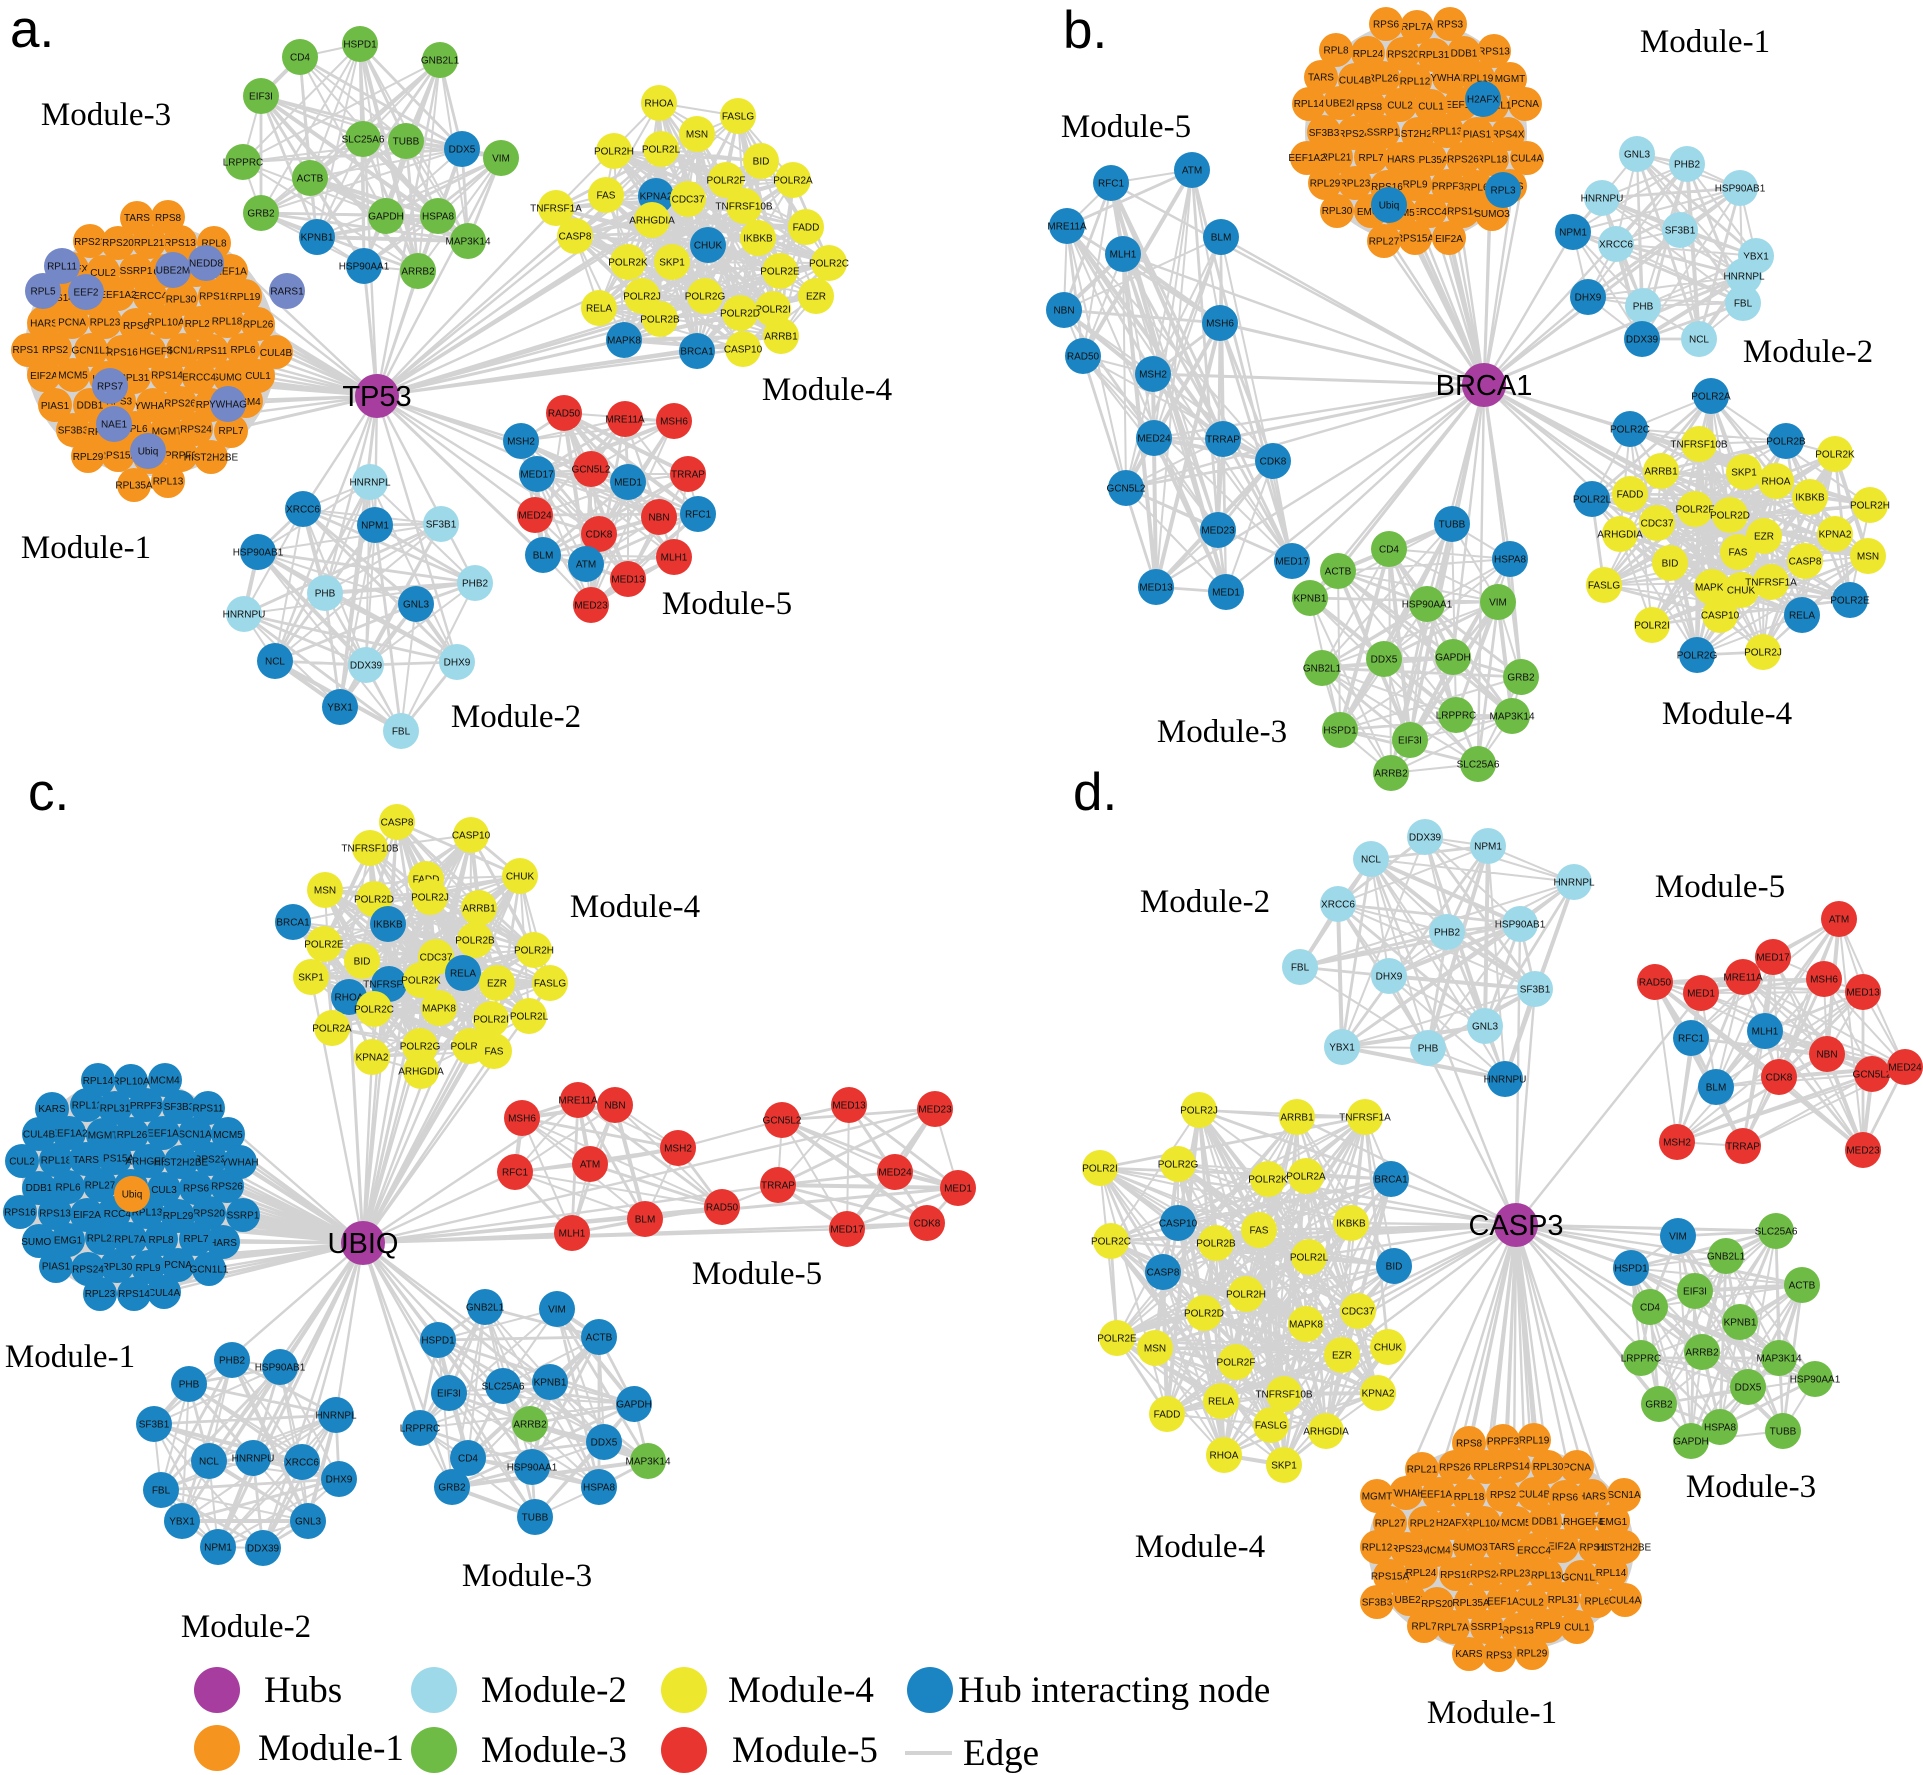 This screenshot has width=1923, height=1775. Describe the element at coordinates (386, 217) in the screenshot. I see `svg-text: GAPDH` at that location.